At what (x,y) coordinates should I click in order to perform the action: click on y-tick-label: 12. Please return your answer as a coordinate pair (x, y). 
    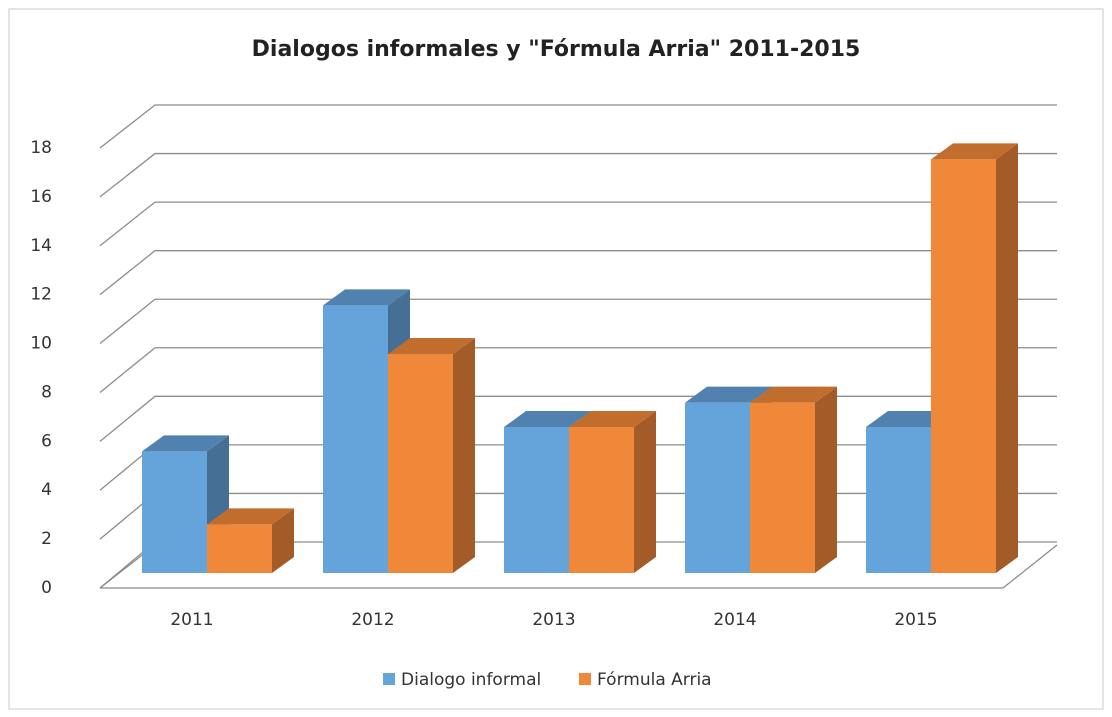
    Looking at the image, I should click on (41, 295).